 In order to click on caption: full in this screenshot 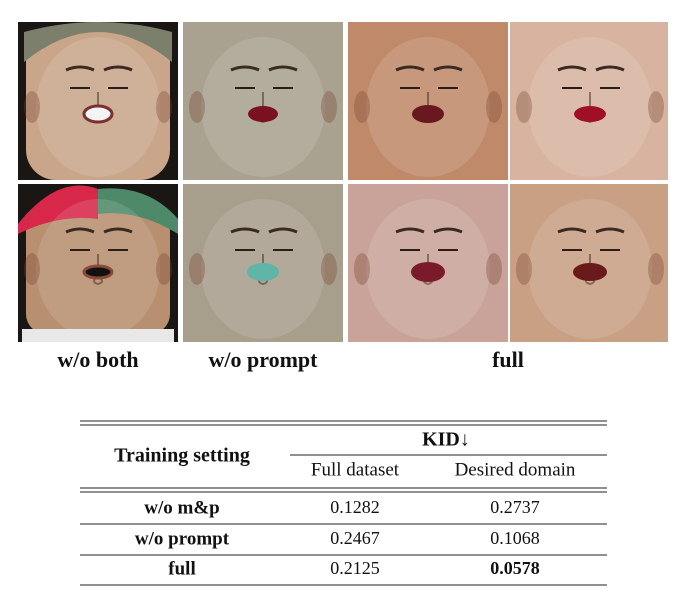, I will do `click(508, 359)`.